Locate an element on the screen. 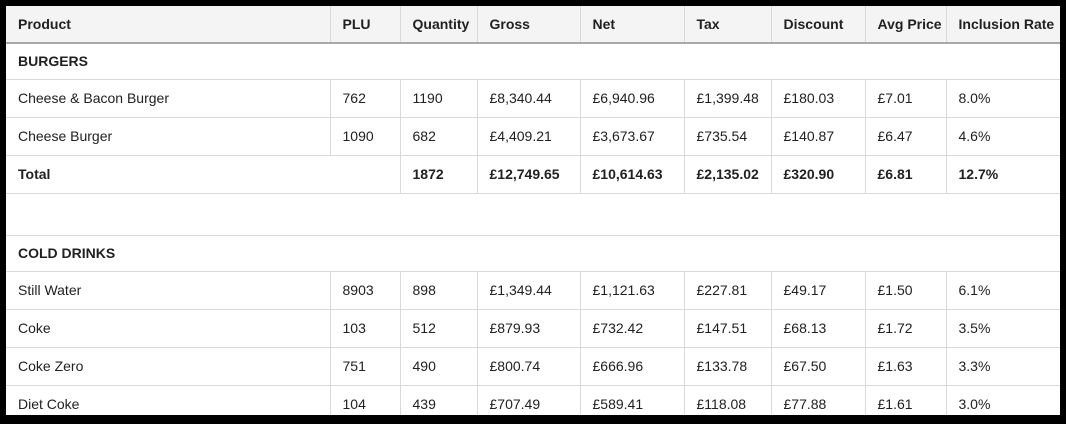 The width and height of the screenshot is (1066, 424). column-header-avg-price: Avg Price is located at coordinates (905, 25).